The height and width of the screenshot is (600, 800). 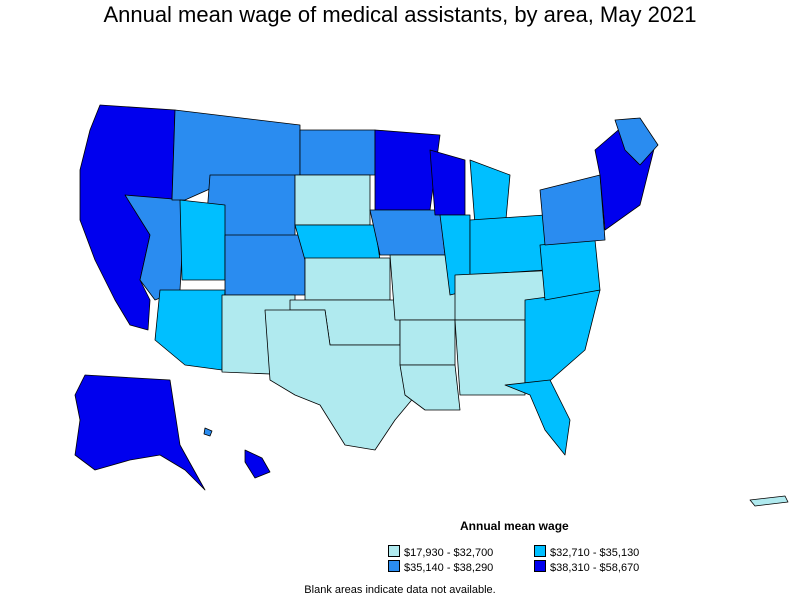 I want to click on region-wisconsin, so click(x=447, y=182).